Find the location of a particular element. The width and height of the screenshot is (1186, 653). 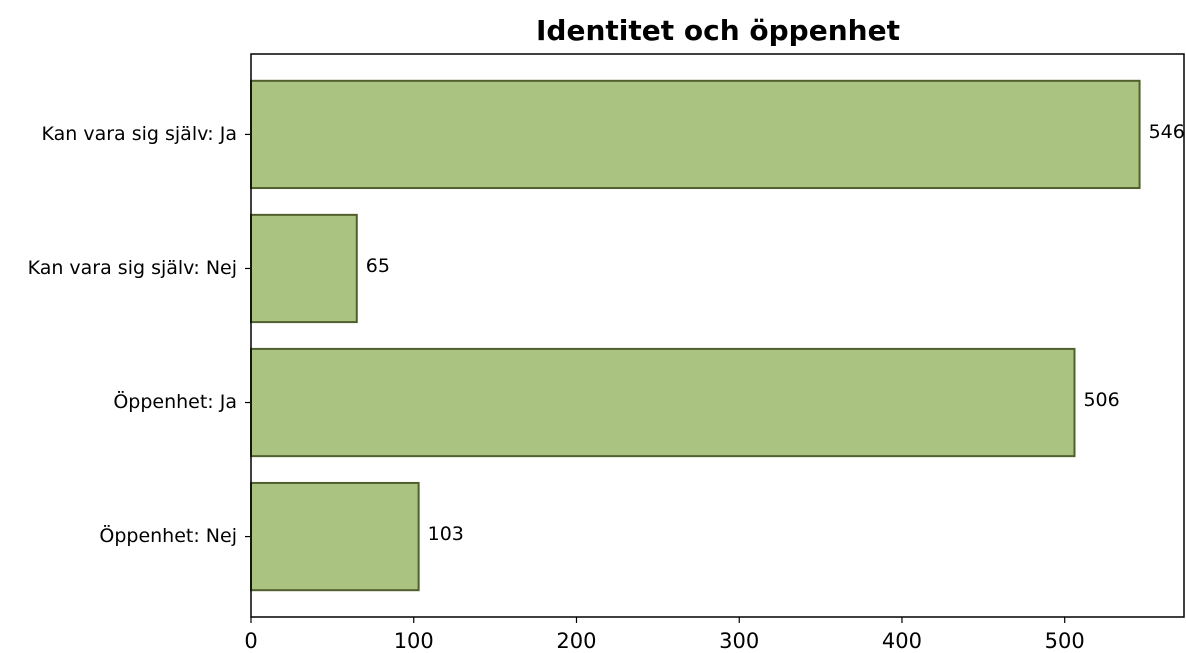

x-tick-label: 200 is located at coordinates (576, 641).